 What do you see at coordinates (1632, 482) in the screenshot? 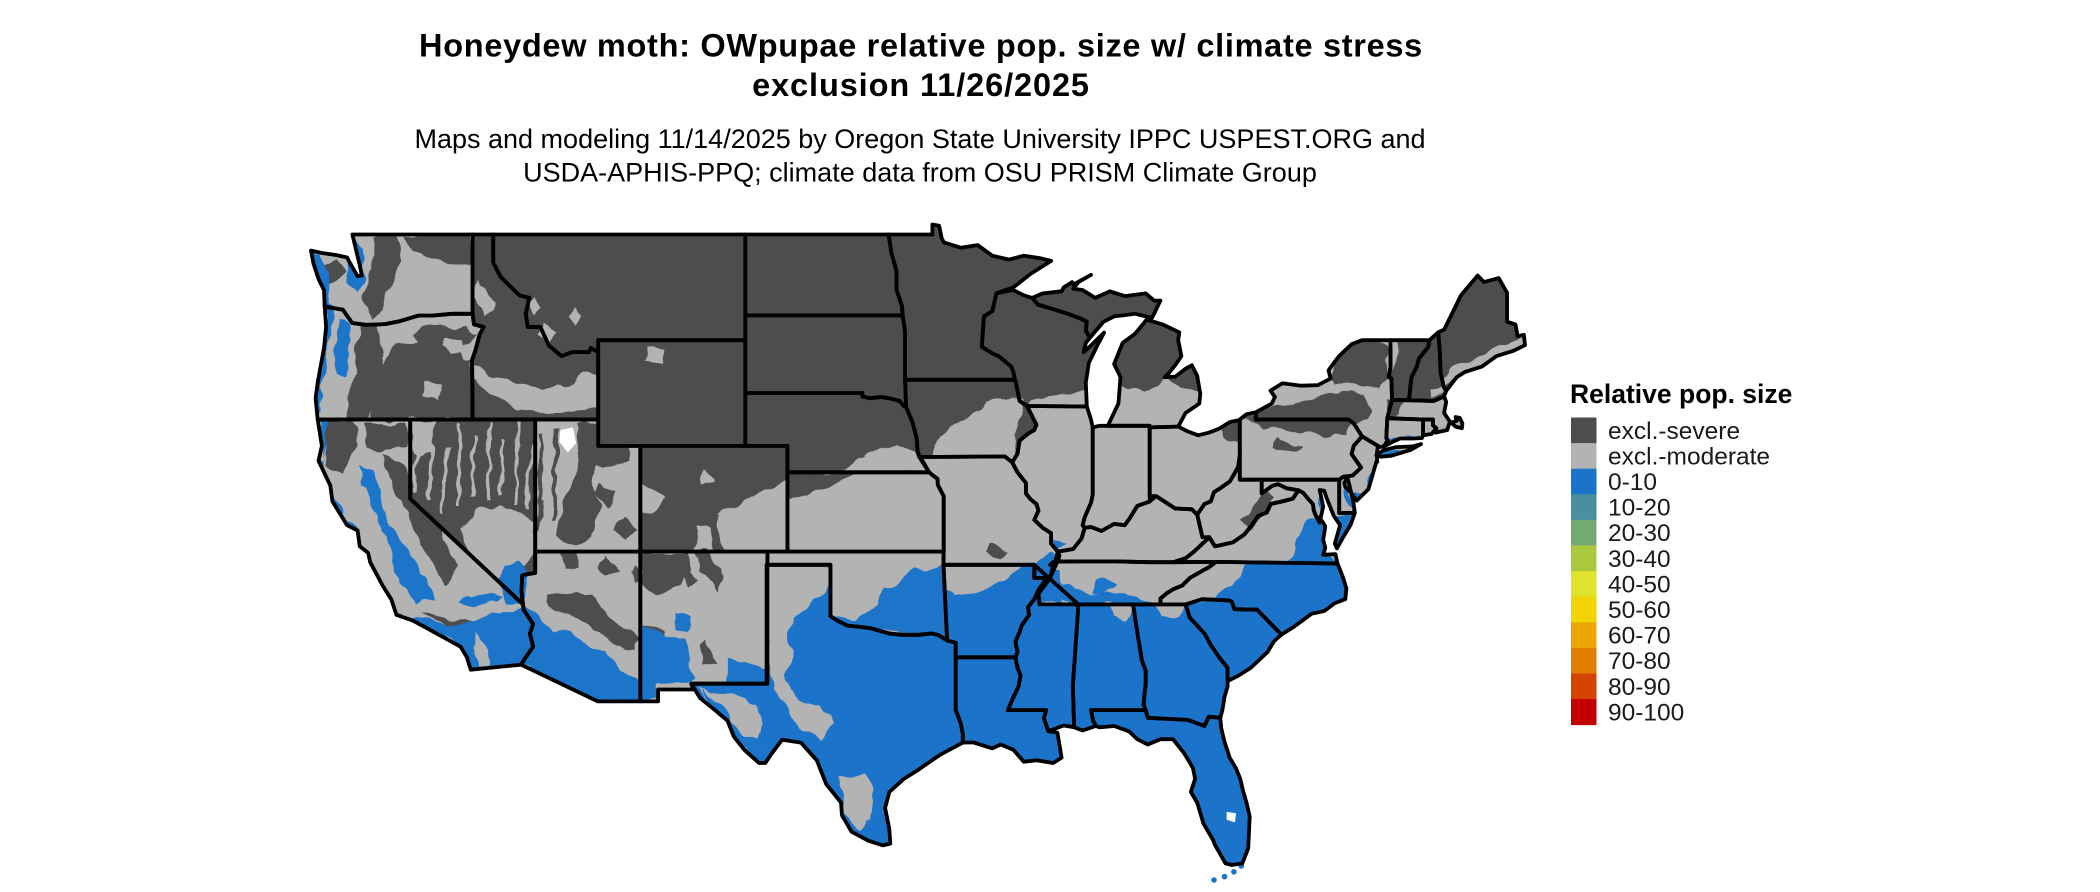
I see `svg-text: 0-10` at bounding box center [1632, 482].